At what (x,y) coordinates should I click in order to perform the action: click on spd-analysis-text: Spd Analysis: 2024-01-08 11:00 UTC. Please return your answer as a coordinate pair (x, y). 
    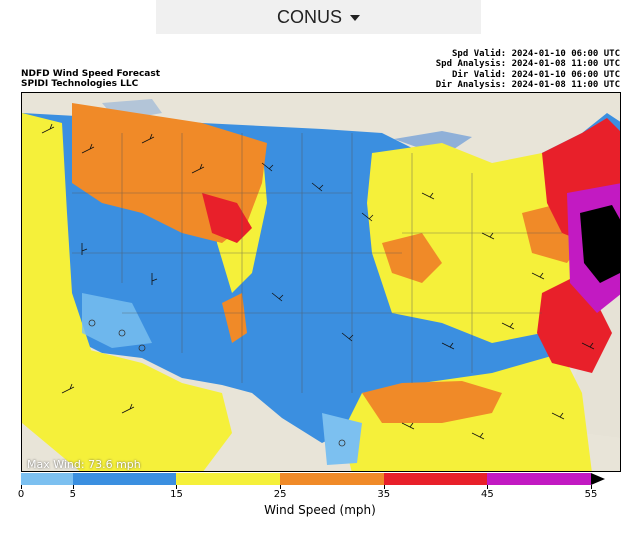
    Looking at the image, I should click on (527, 64).